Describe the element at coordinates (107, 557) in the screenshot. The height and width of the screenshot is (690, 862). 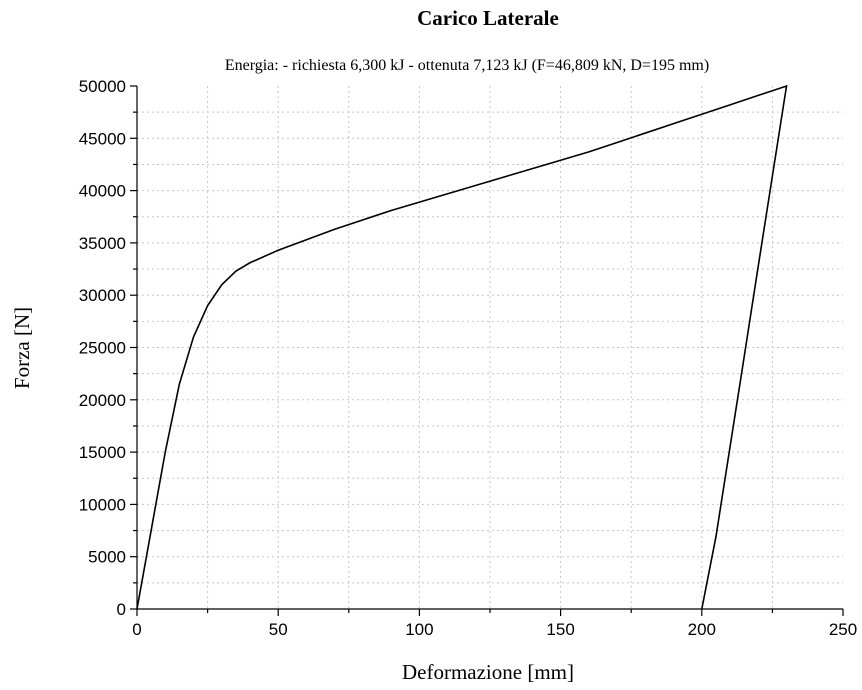
I see `y-tick-label: 5000` at that location.